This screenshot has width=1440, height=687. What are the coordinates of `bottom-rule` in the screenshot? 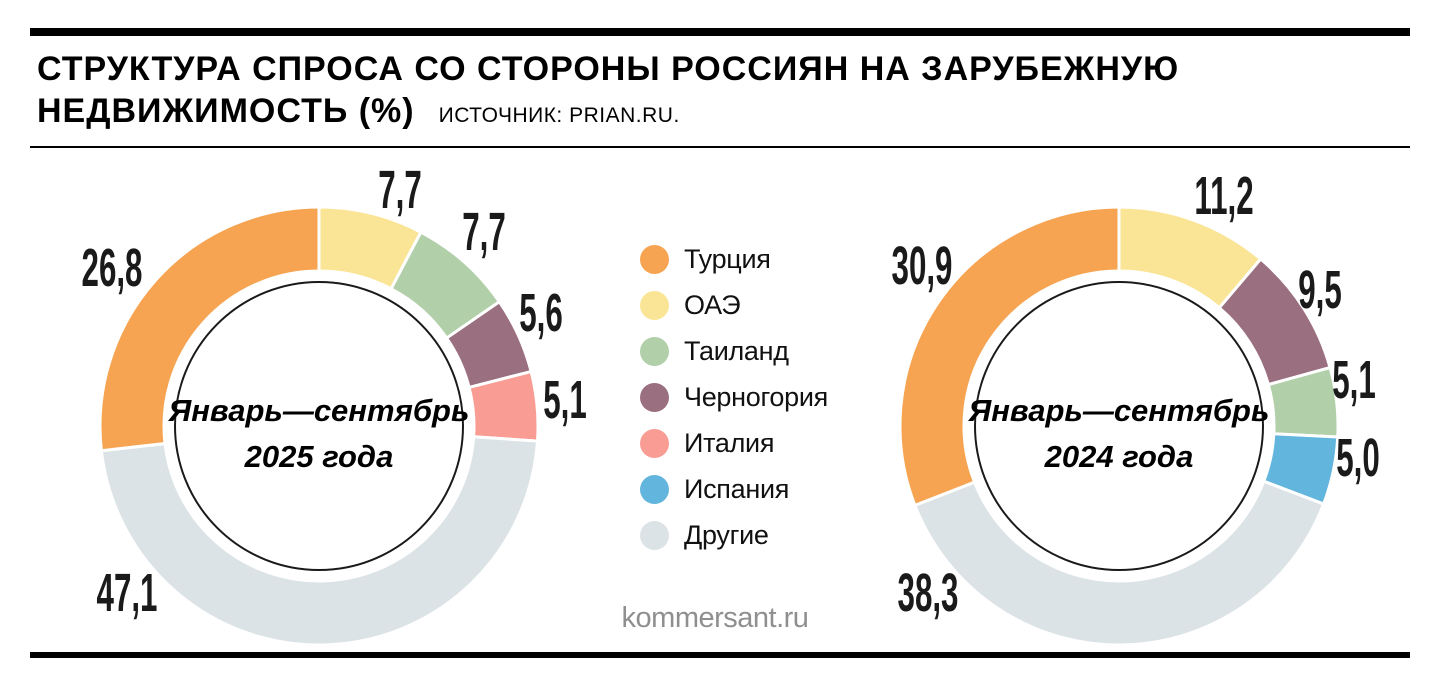 It's located at (720, 655).